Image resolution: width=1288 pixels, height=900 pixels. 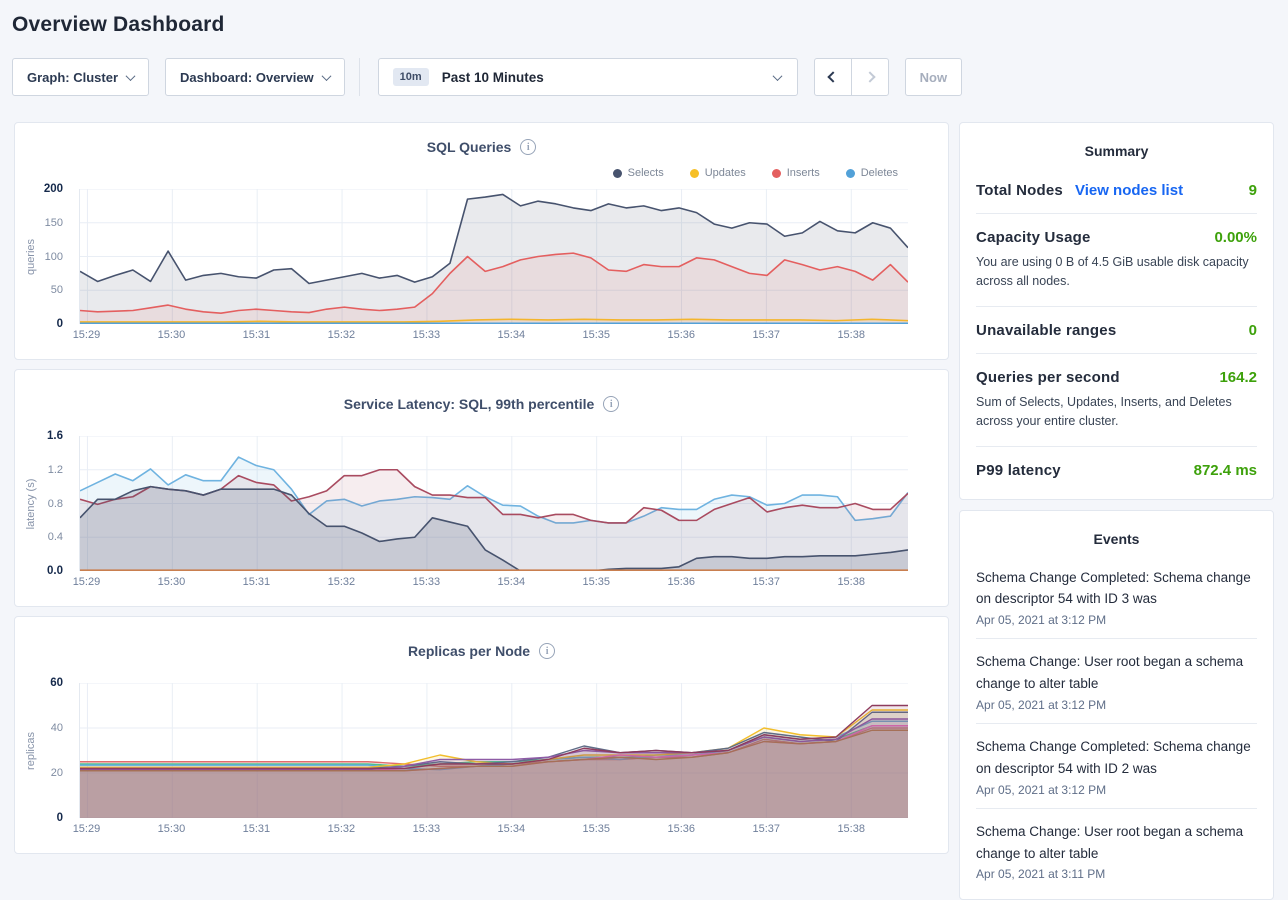 What do you see at coordinates (1129, 190) in the screenshot?
I see `view-nodes-list-link: View nodes list` at bounding box center [1129, 190].